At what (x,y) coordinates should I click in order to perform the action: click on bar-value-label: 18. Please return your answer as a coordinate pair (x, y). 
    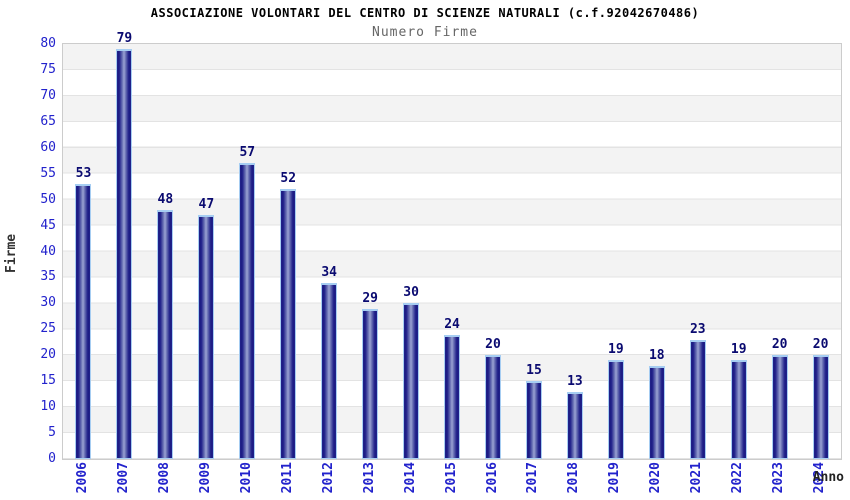
    Looking at the image, I should click on (656, 355).